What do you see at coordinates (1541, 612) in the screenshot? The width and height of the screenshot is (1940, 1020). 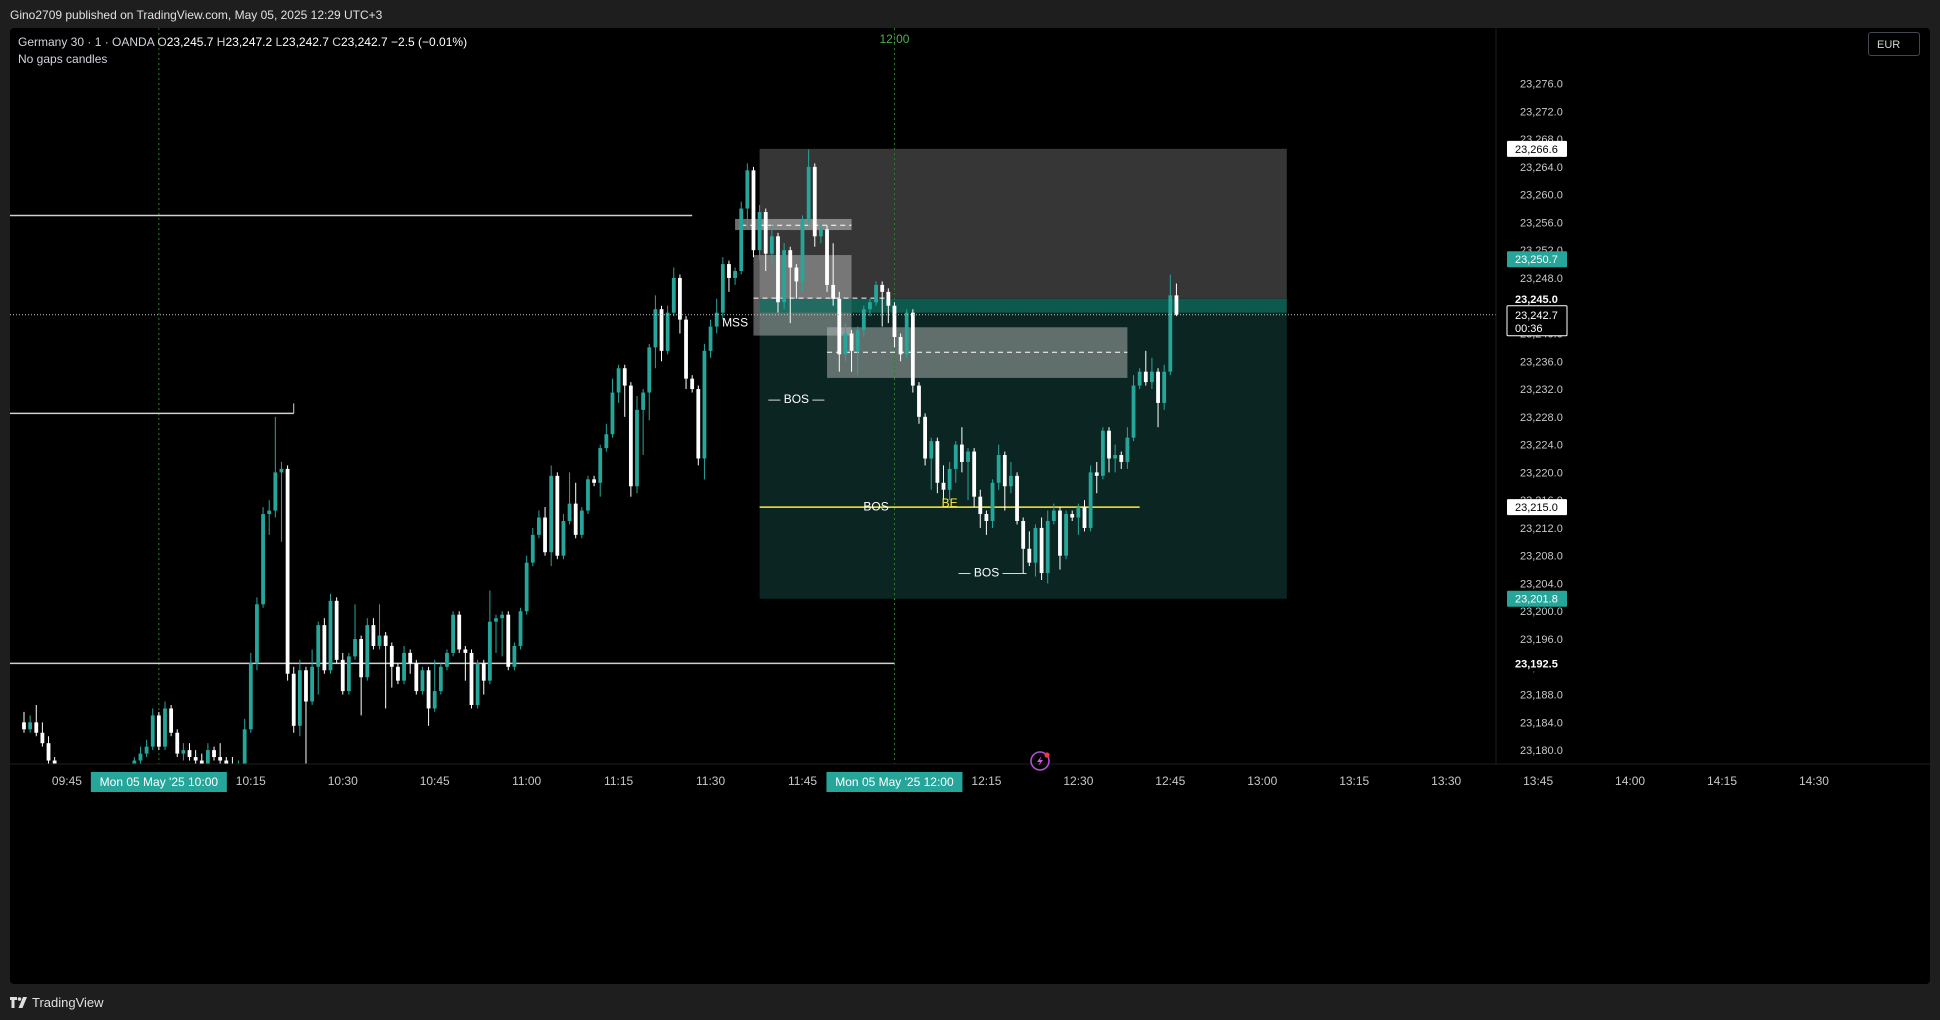 I see `price-tick-label: 23,200.0` at bounding box center [1541, 612].